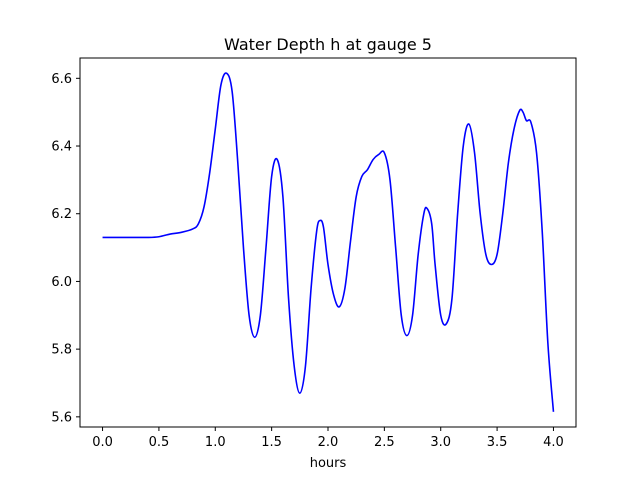 The image size is (640, 485). Describe the element at coordinates (271, 442) in the screenshot. I see `x-tick-label: 1.5` at that location.